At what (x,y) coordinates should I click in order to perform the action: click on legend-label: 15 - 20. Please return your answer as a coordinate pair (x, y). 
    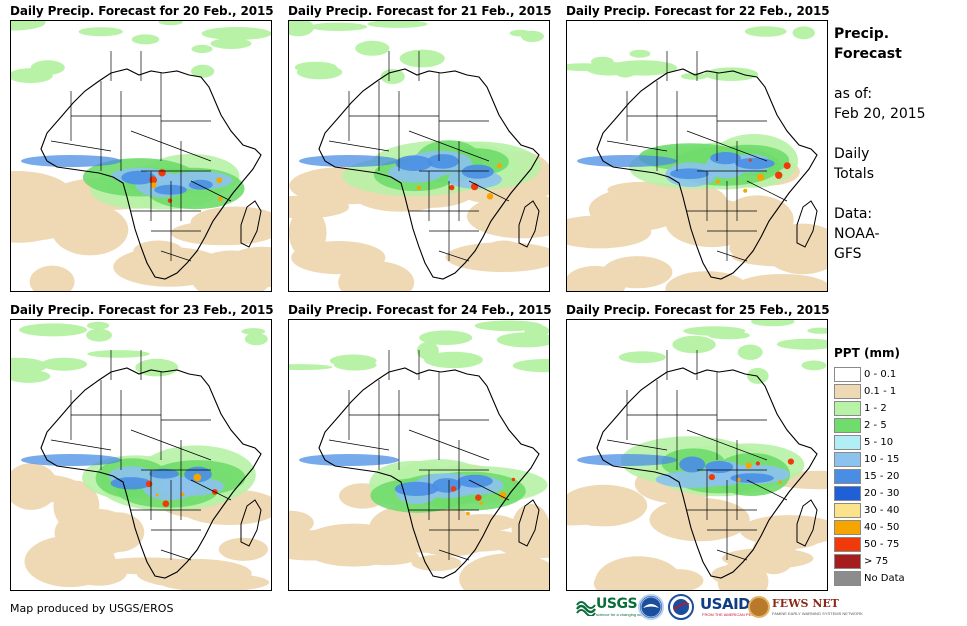
    Looking at the image, I should click on (882, 476).